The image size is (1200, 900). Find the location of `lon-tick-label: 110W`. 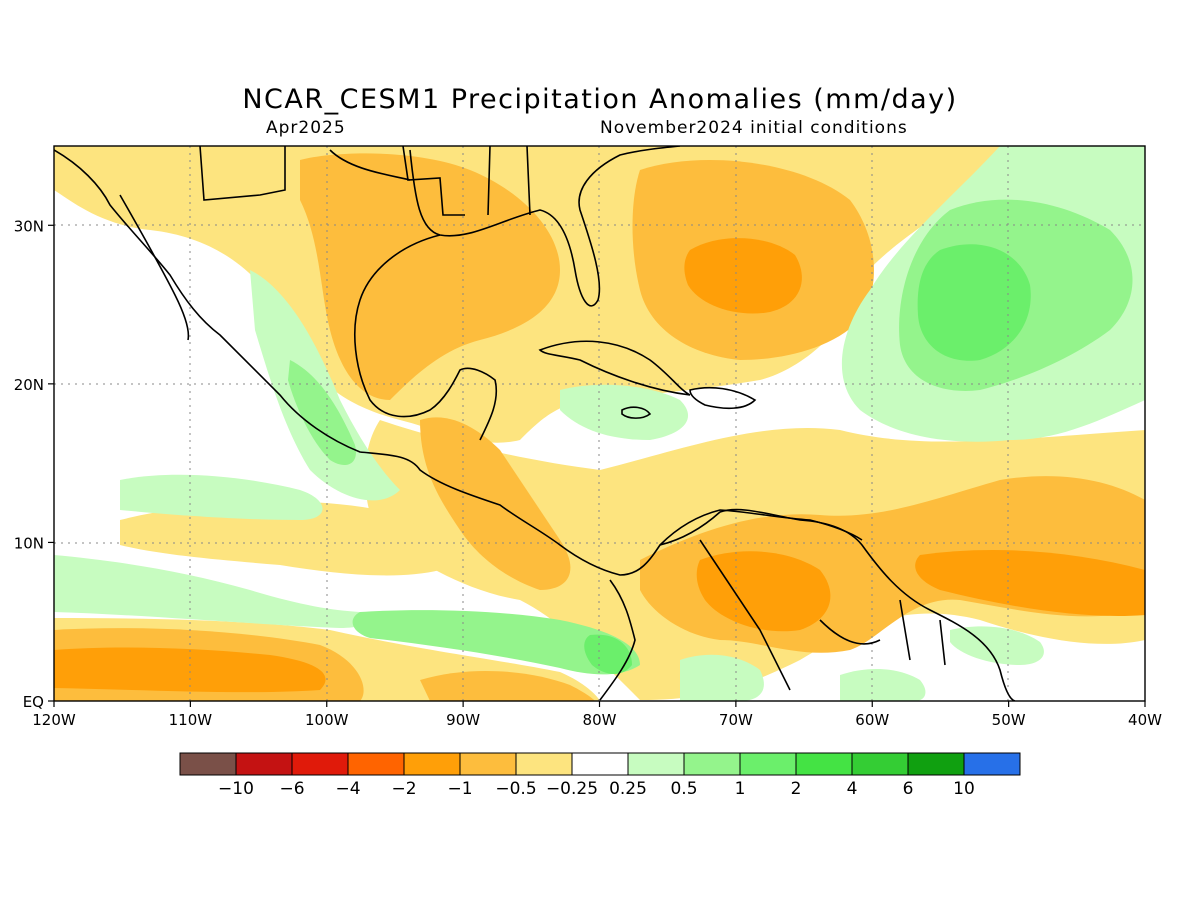

lon-tick-label: 110W is located at coordinates (191, 720).